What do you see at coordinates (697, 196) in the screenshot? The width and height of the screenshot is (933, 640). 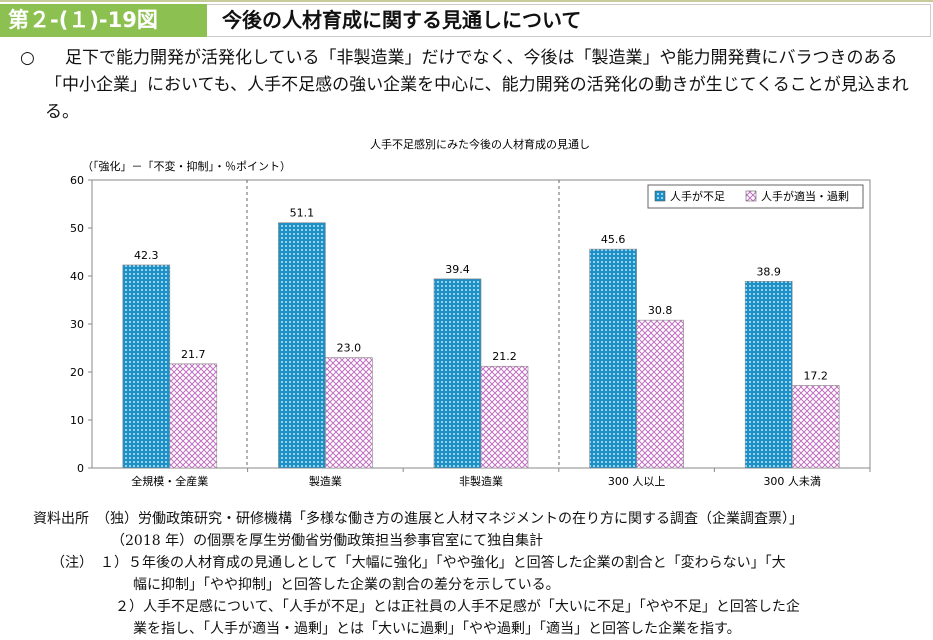 I see `legend-label-shortage: 人手が不足` at bounding box center [697, 196].